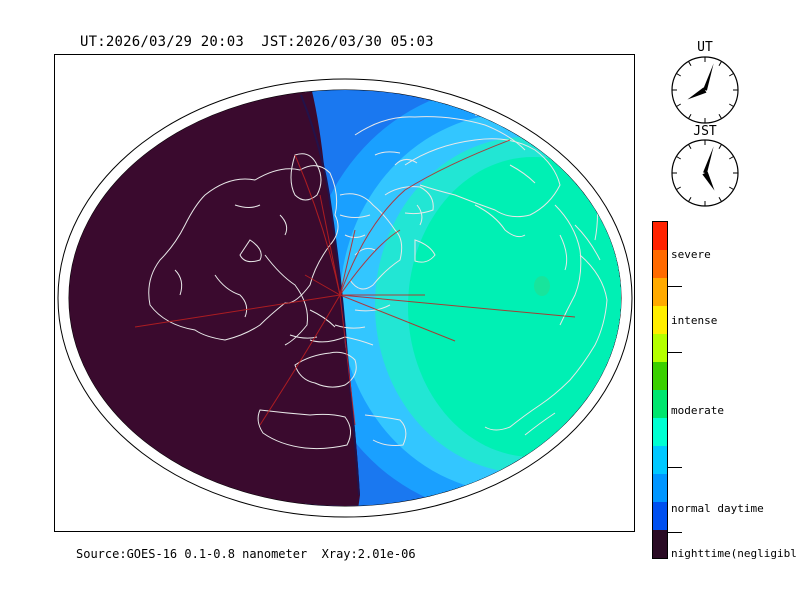  What do you see at coordinates (257, 42) in the screenshot?
I see `datetime-header: UT:2026/03/29 20:03 JST:2026/03/30 05:03` at bounding box center [257, 42].